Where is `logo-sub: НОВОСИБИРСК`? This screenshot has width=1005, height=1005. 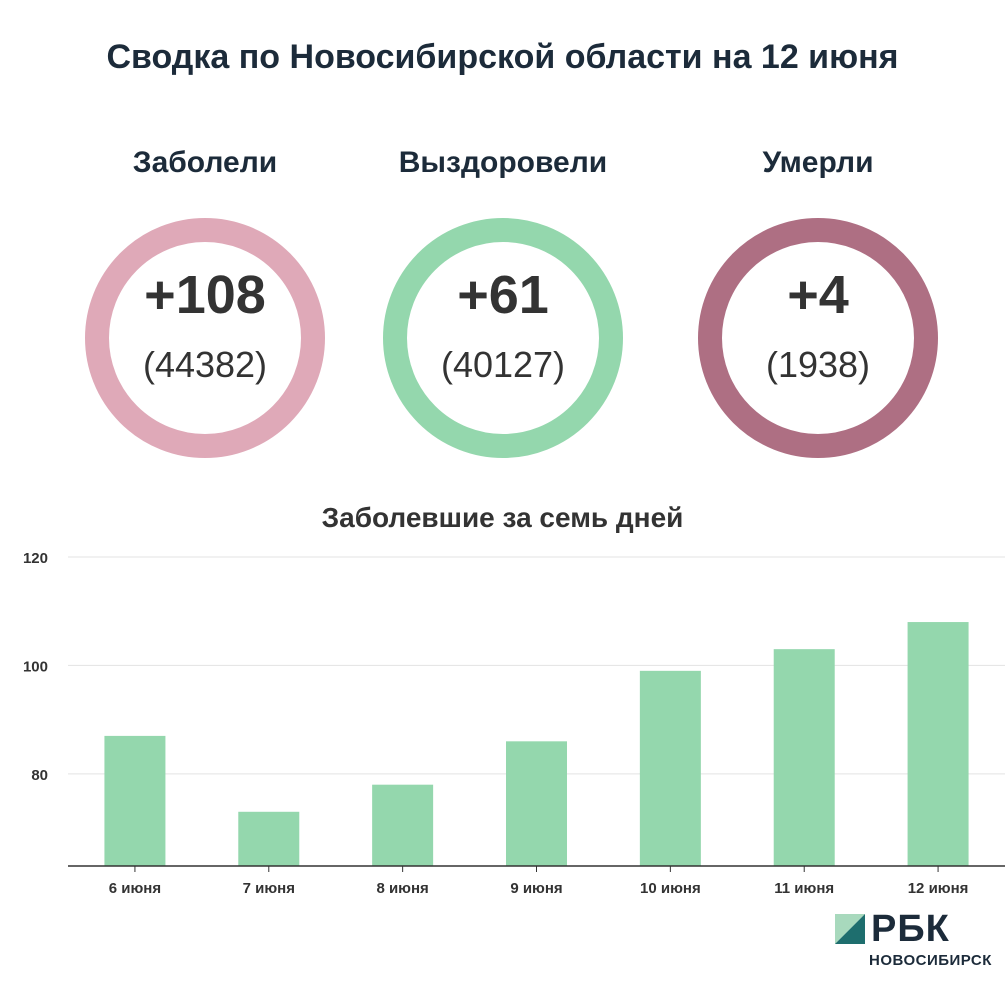 logo-sub: НОВОСИБИРСК is located at coordinates (930, 960).